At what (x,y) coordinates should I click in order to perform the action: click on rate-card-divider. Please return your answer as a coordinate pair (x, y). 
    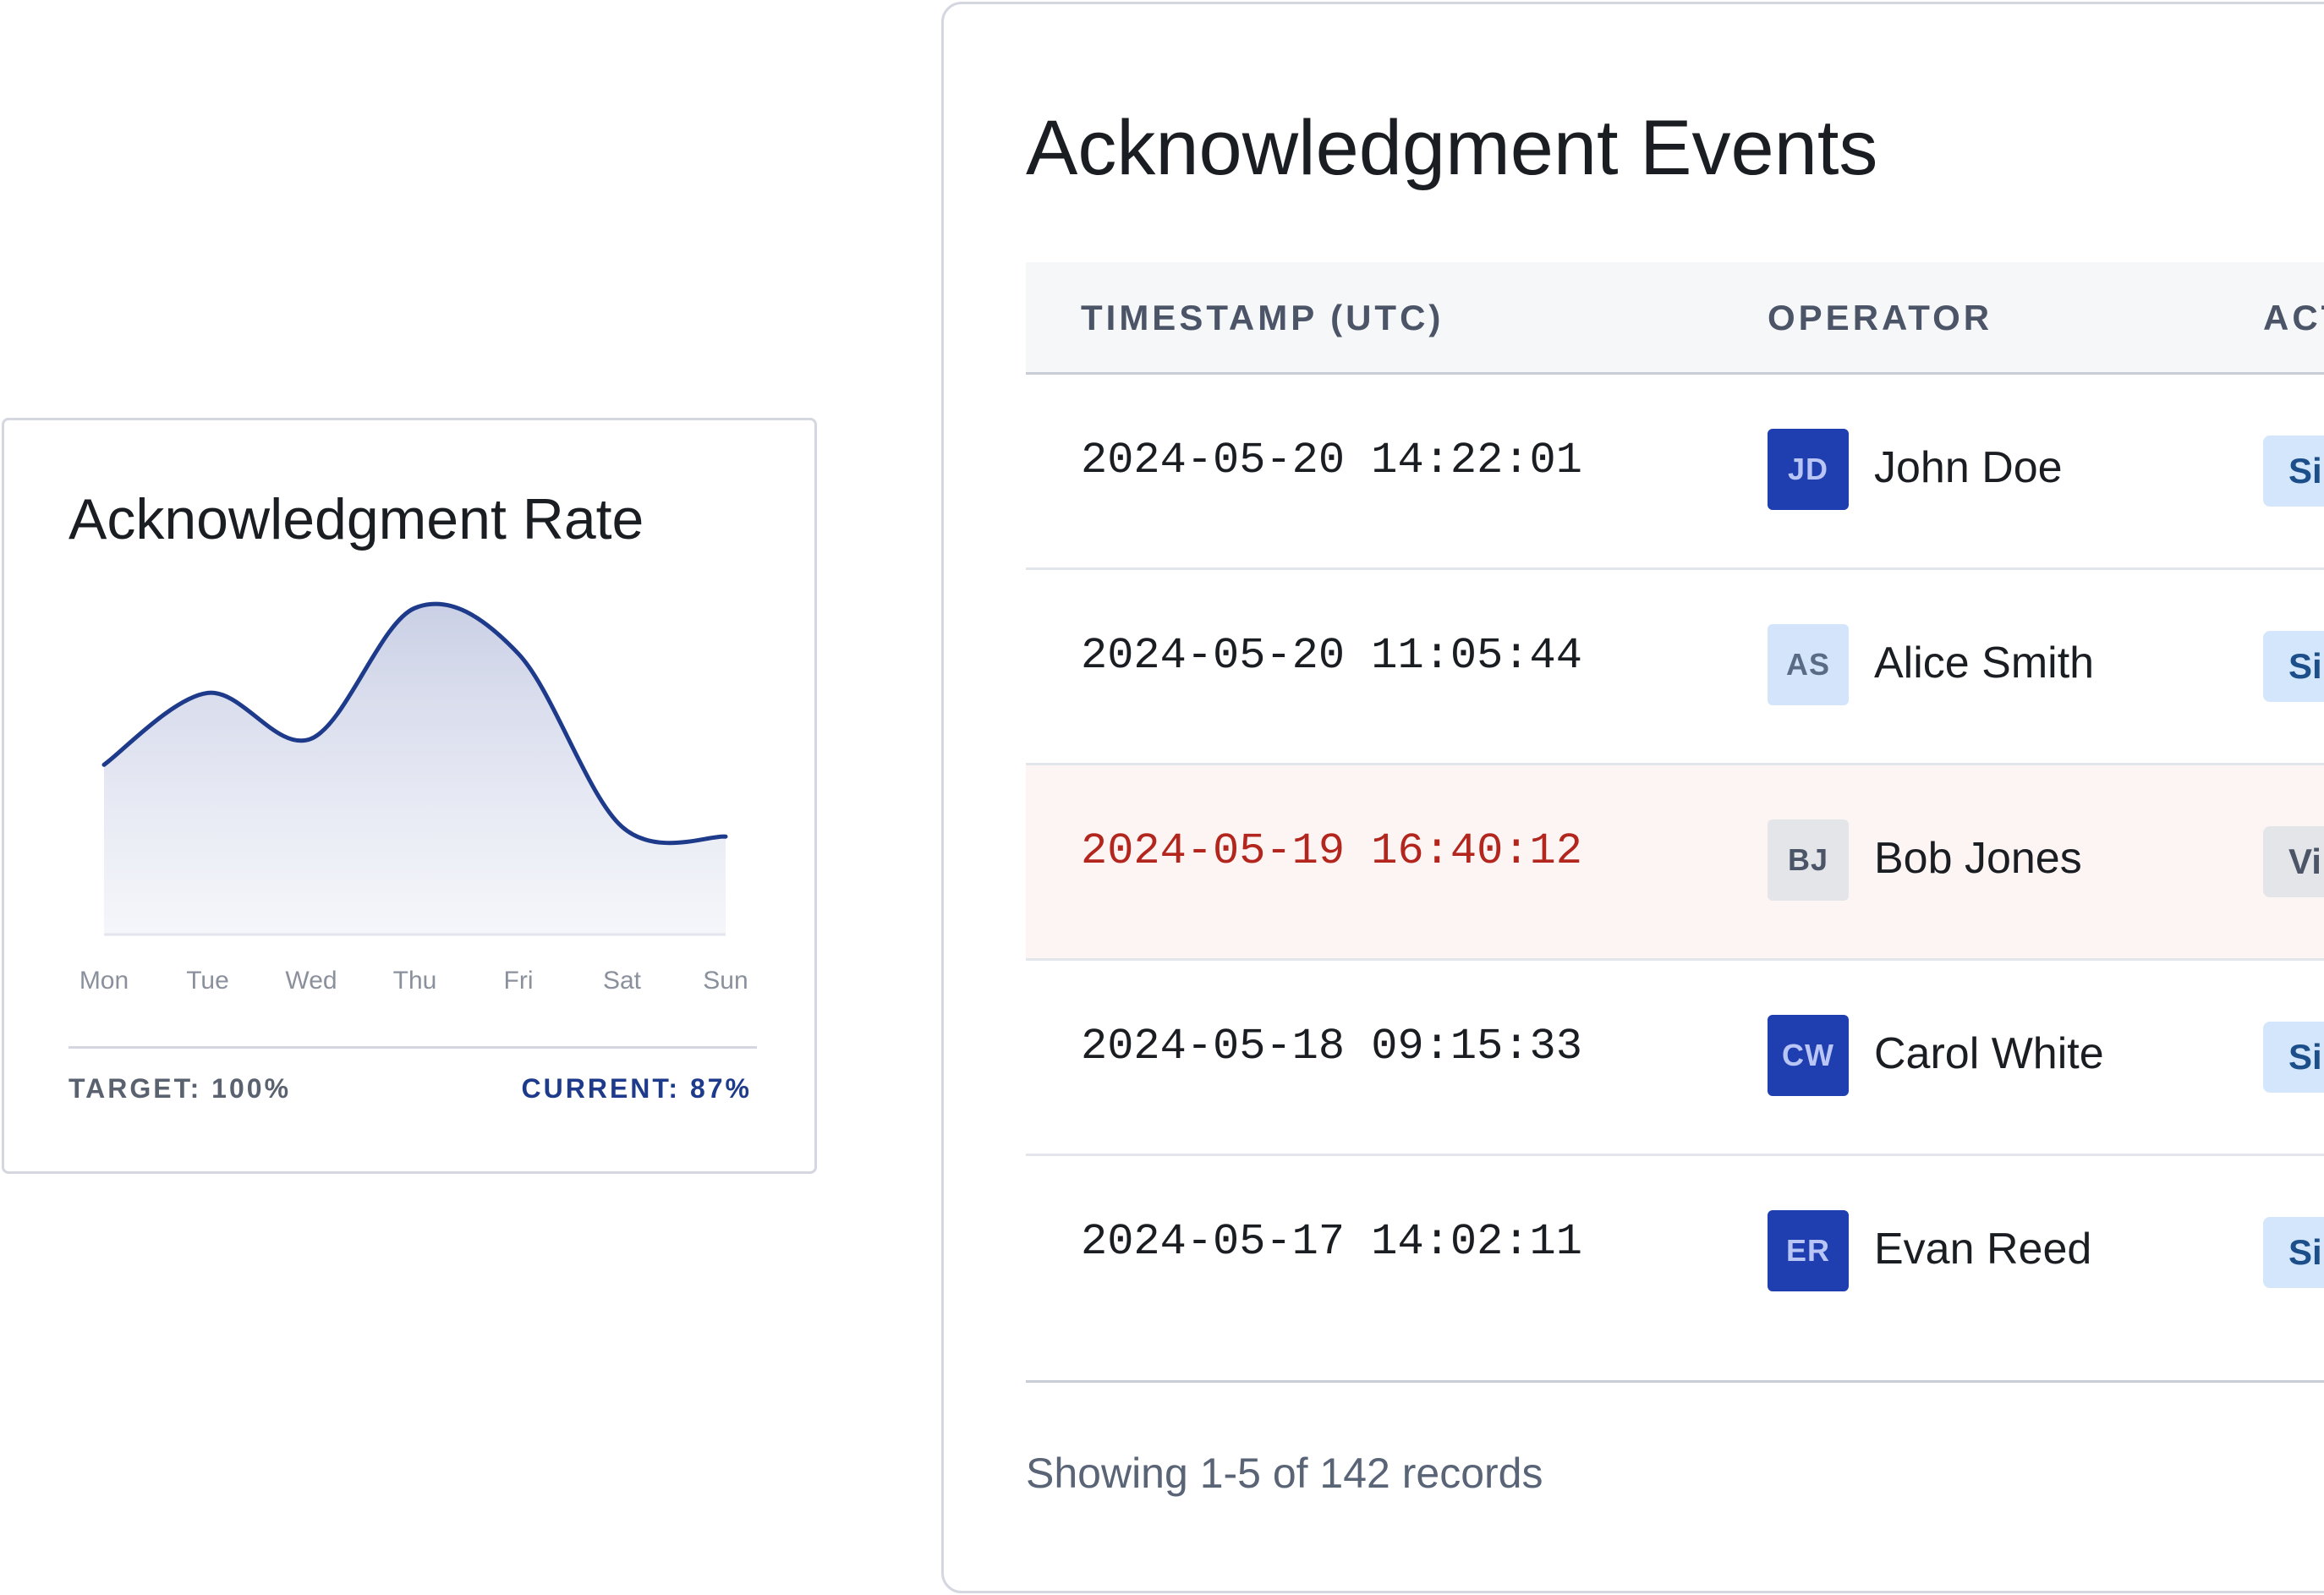
    Looking at the image, I should click on (413, 1047).